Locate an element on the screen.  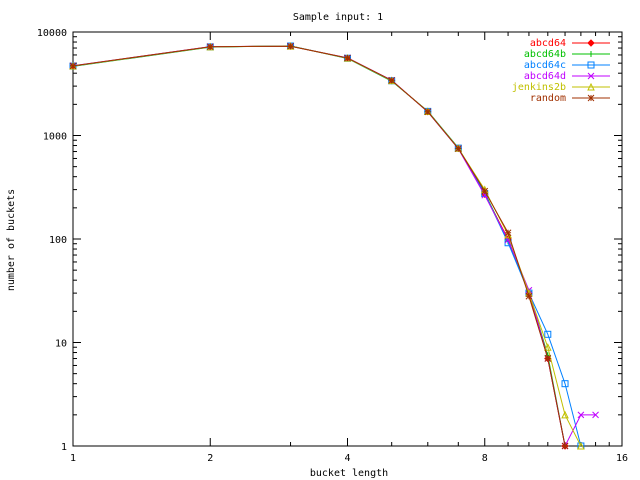
y-tick-label: 100 is located at coordinates (58, 240).